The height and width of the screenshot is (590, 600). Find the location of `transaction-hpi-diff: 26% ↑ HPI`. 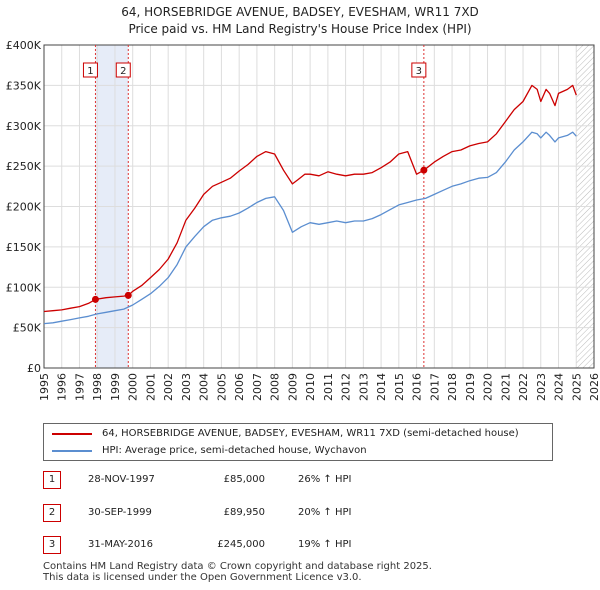

transaction-hpi-diff: 26% ↑ HPI is located at coordinates (325, 479).